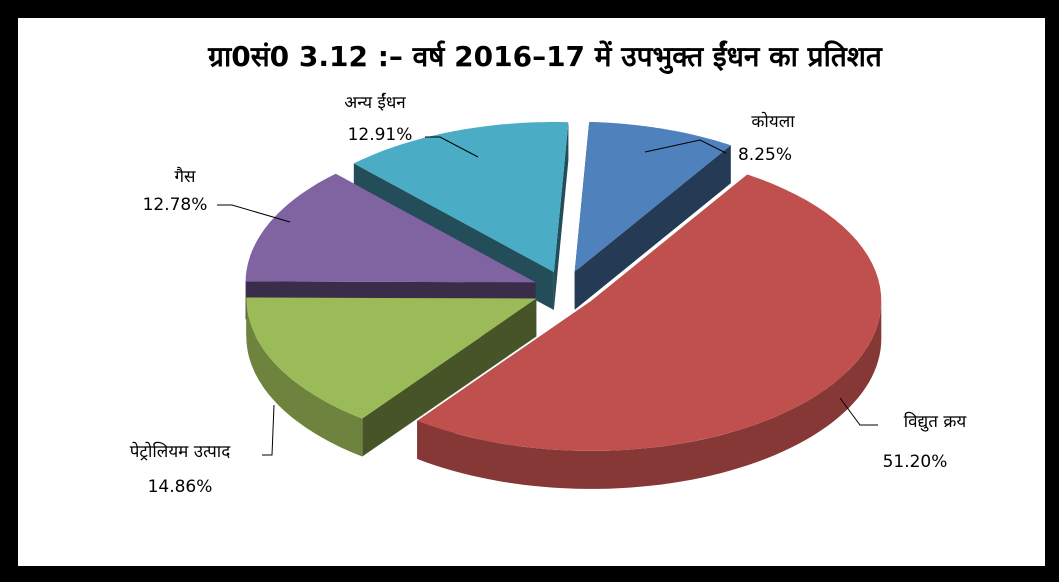 Image resolution: width=1059 pixels, height=582 pixels. What do you see at coordinates (185, 176) in the screenshot?
I see `category-label: गैस` at bounding box center [185, 176].